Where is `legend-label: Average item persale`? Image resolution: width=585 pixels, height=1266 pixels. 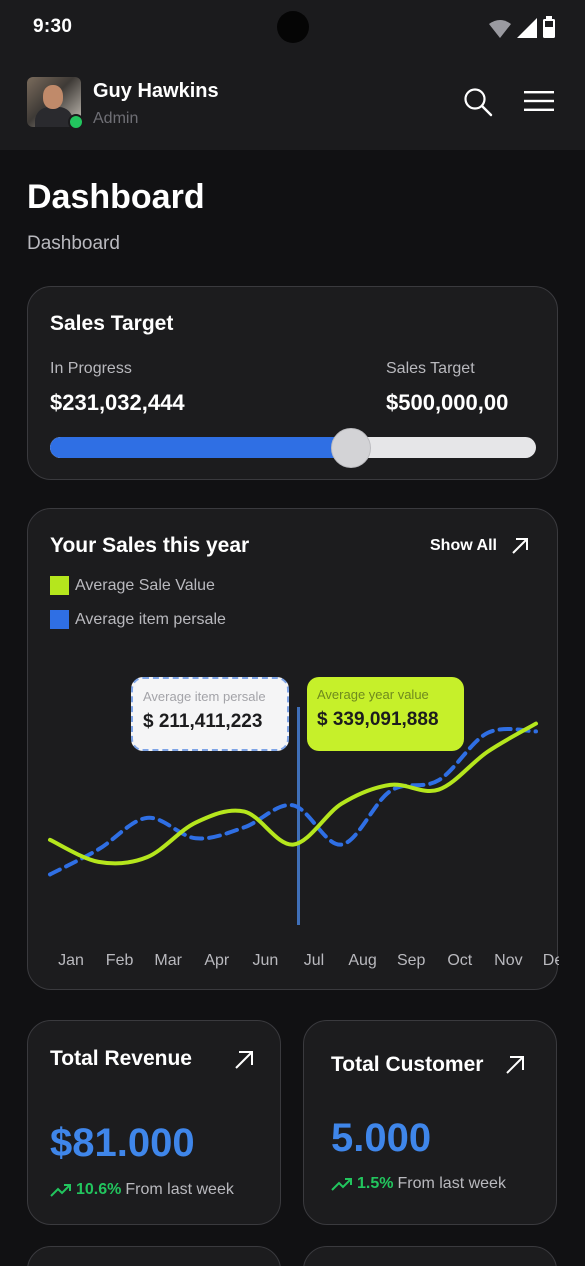
legend-label: Average item persale is located at coordinates (150, 619).